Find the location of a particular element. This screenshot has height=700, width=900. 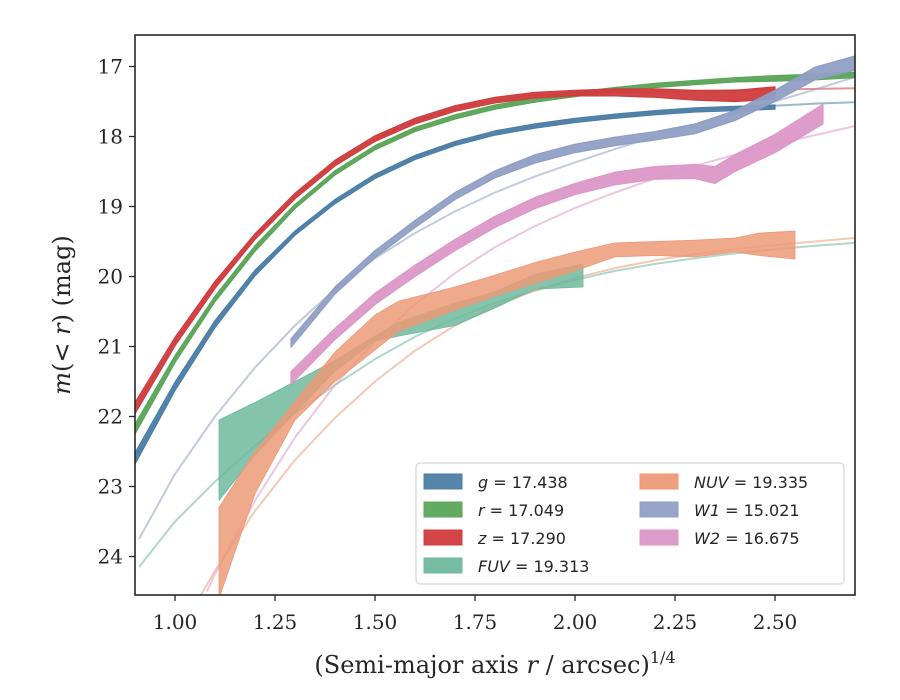

y-tick-label: 21 is located at coordinates (110, 347).